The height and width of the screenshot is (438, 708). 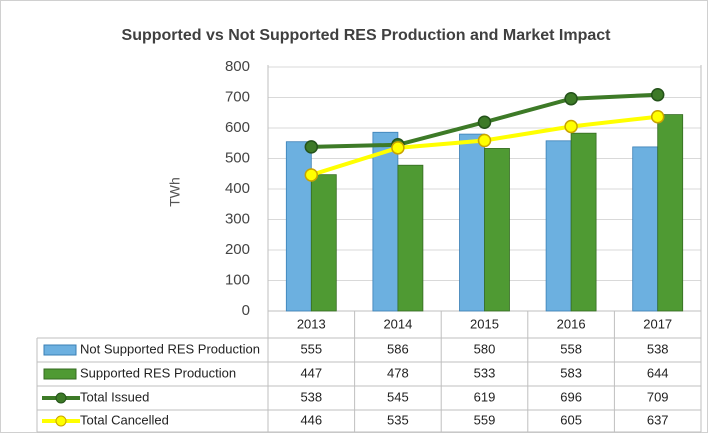 What do you see at coordinates (311, 348) in the screenshot?
I see `table-value: 555` at bounding box center [311, 348].